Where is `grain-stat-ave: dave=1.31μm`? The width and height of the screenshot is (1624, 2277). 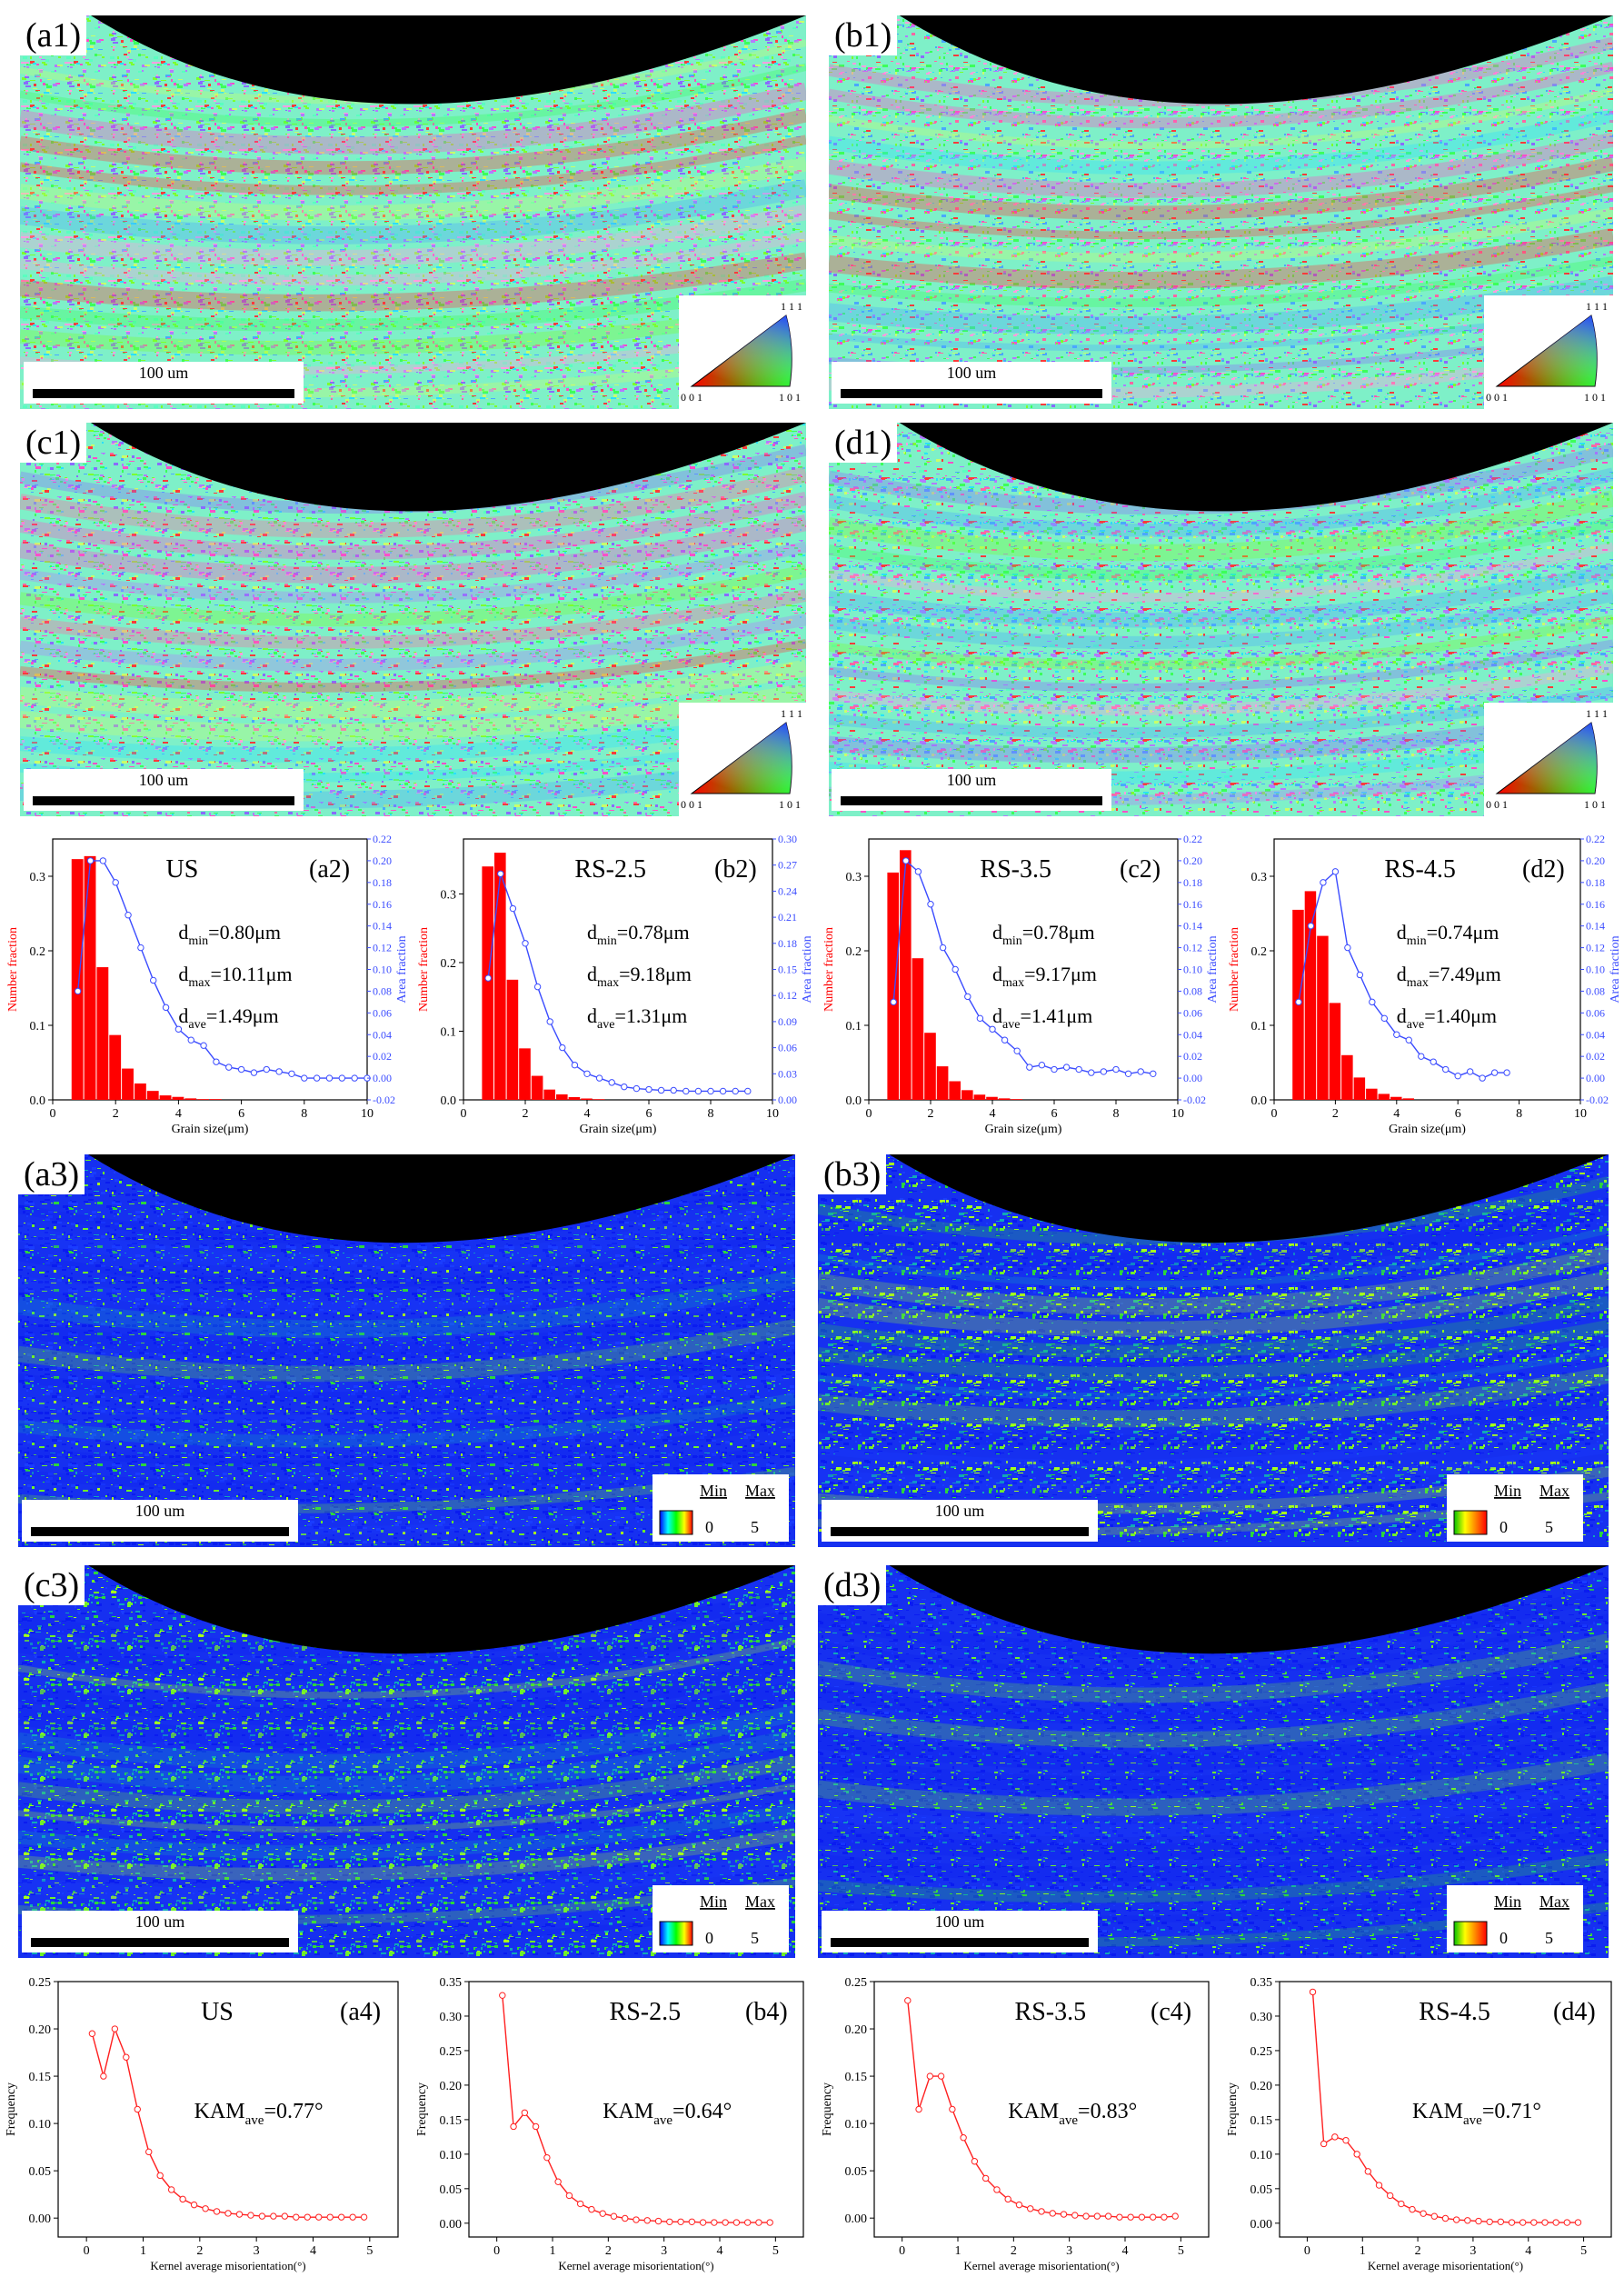 grain-stat-ave: dave=1.31μm is located at coordinates (637, 1018).